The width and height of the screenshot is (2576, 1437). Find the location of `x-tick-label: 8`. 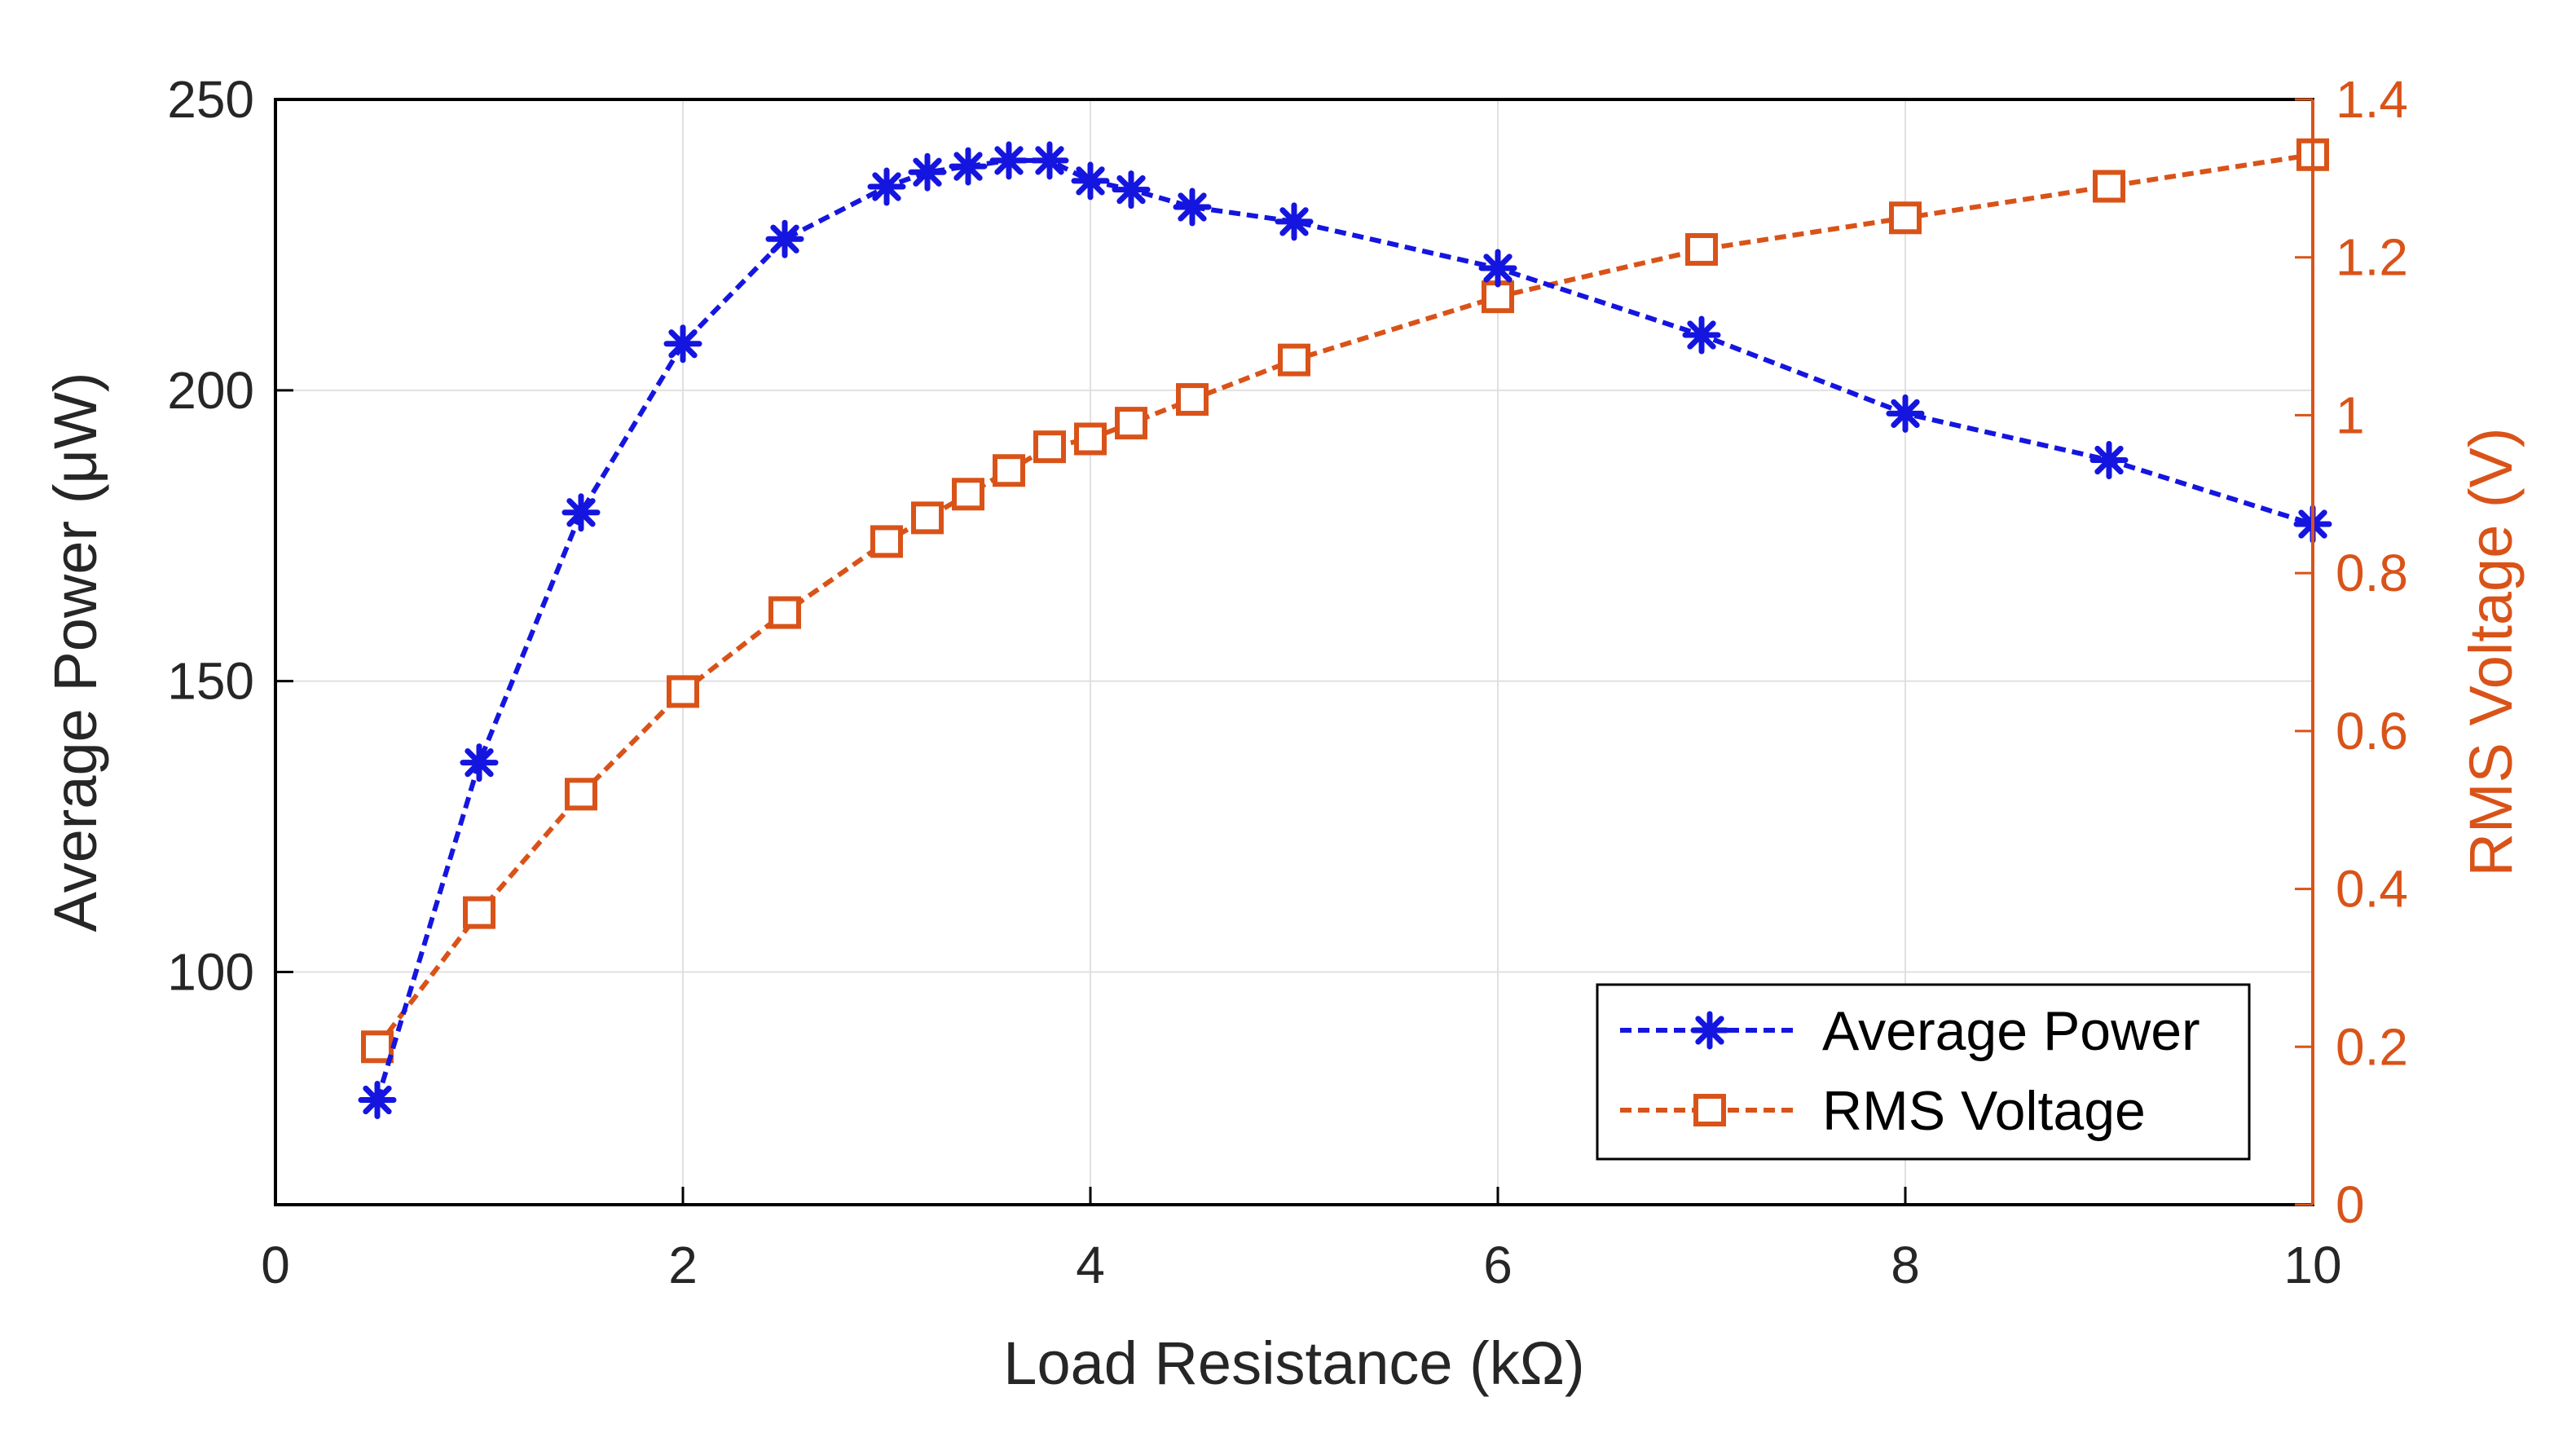

x-tick-label: 8 is located at coordinates (1906, 1265).